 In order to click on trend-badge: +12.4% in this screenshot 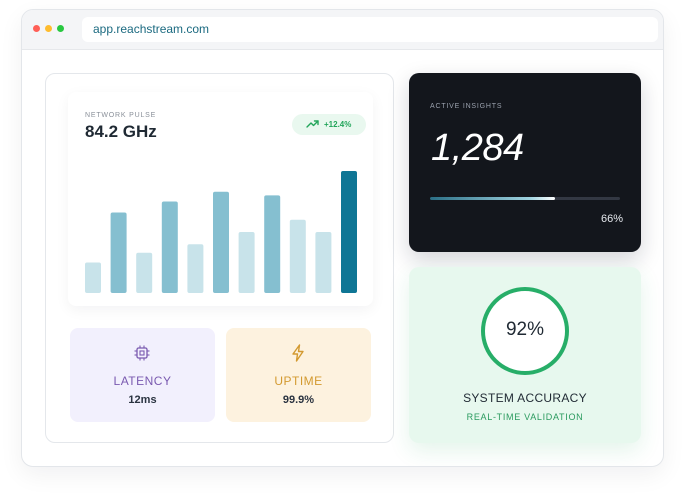, I will do `click(329, 124)`.